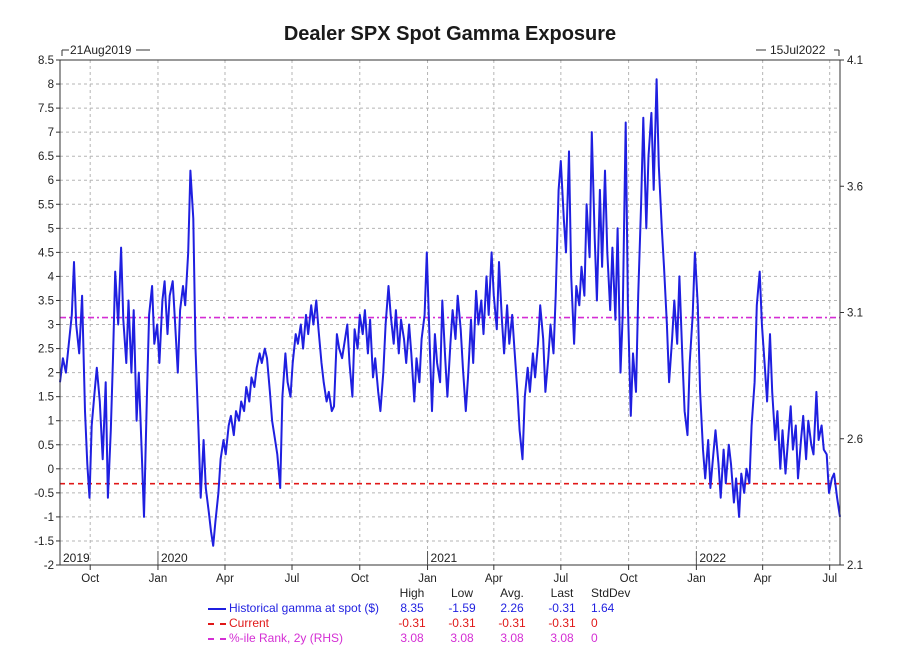 The height and width of the screenshot is (663, 900). Describe the element at coordinates (49, 566) in the screenshot. I see `left-tick-label: -2` at that location.